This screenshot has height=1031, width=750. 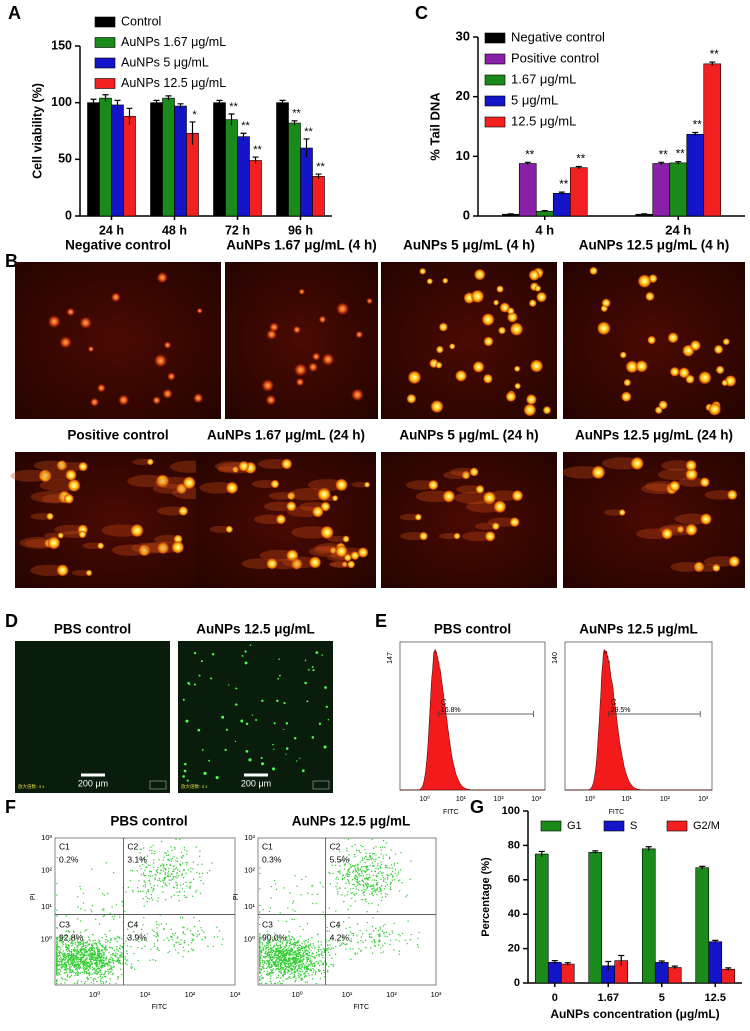 I want to click on panel-label: G, so click(x=477, y=807).